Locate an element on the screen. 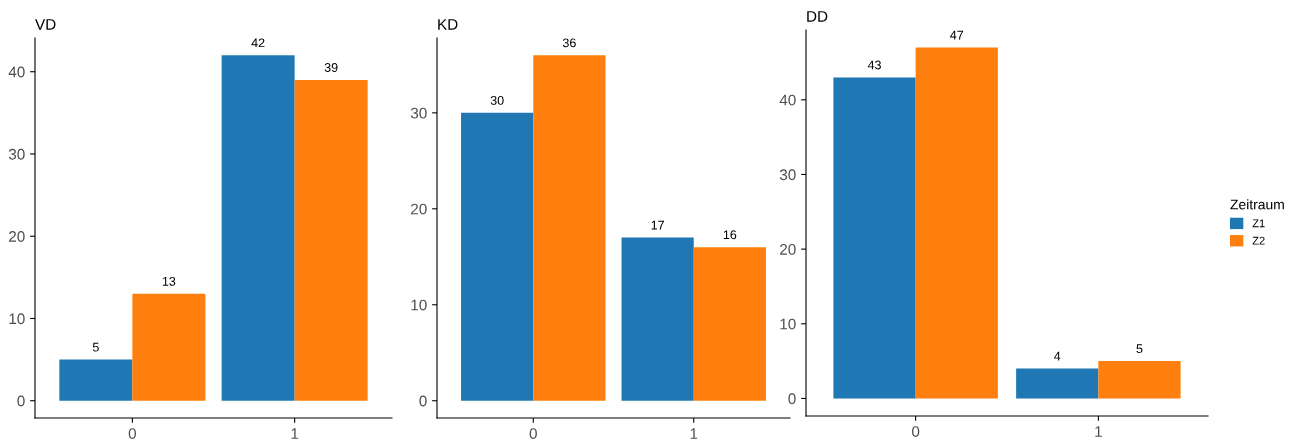 The height and width of the screenshot is (446, 1293). chart-title: VD is located at coordinates (45, 24).